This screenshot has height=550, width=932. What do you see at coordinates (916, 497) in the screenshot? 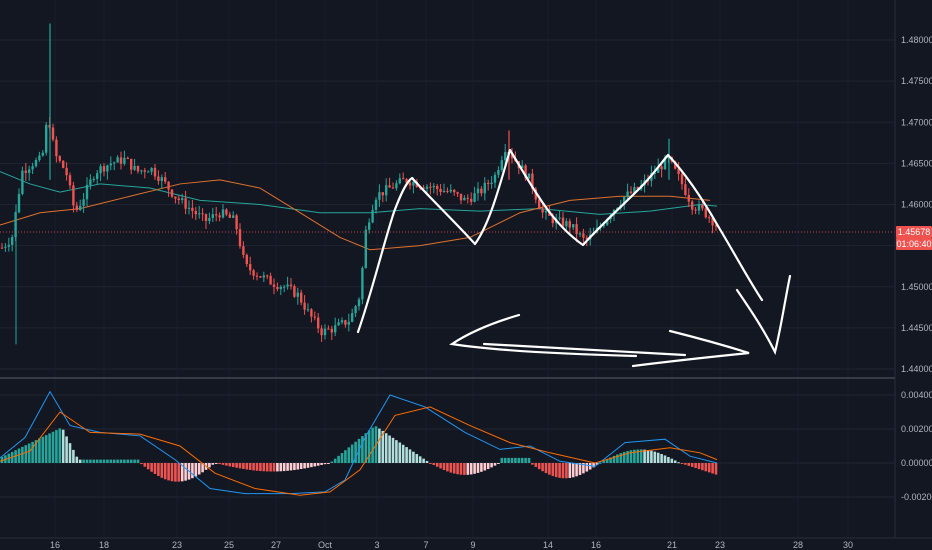
I see `macd-tick-label: -0.00200` at bounding box center [916, 497].